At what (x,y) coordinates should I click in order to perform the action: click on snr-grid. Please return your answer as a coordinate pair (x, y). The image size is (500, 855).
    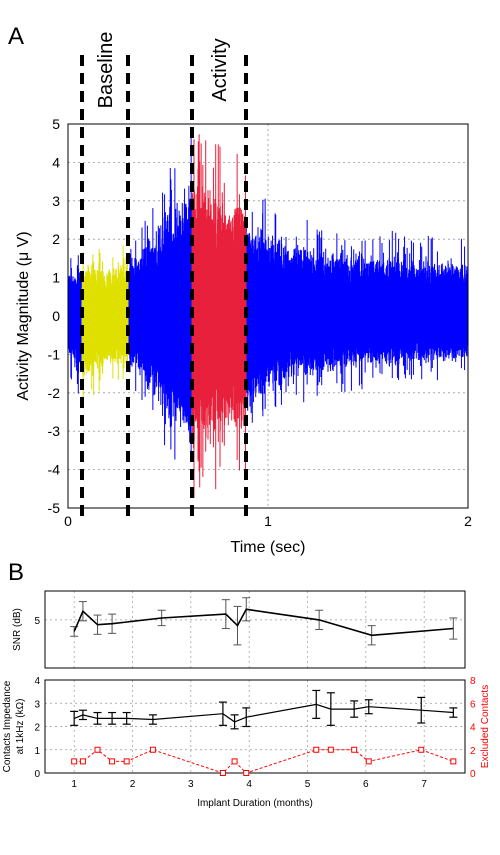
    Looking at the image, I should click on (255, 629).